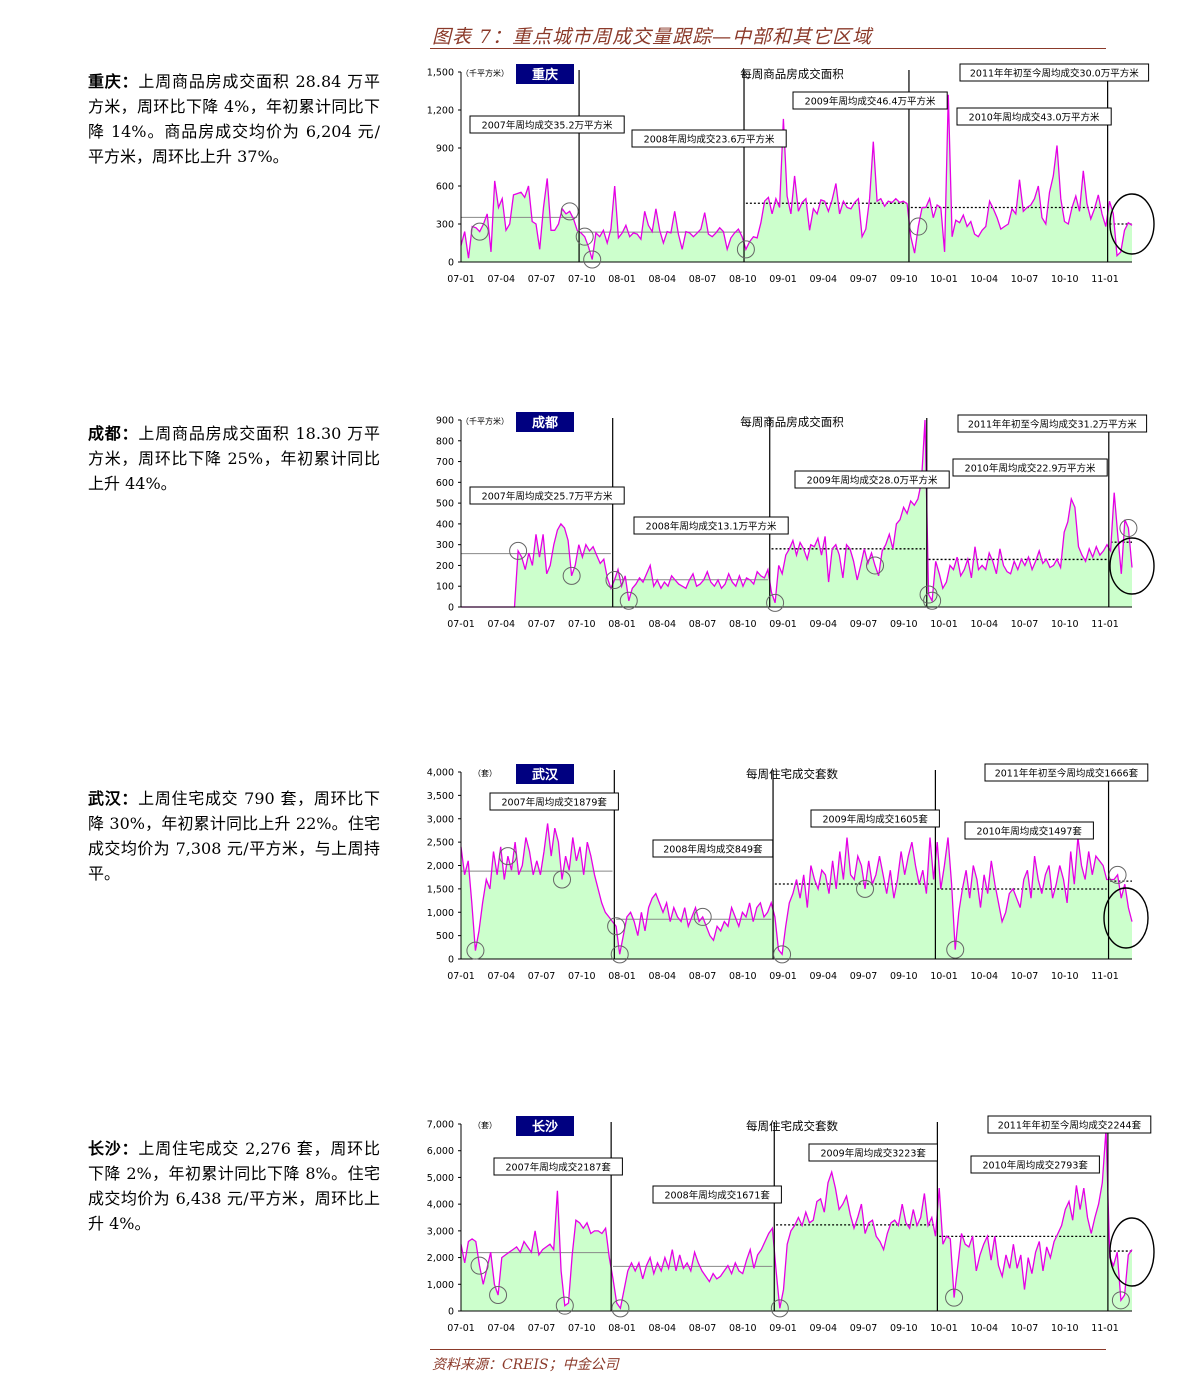 Image resolution: width=1191 pixels, height=1390 pixels. Describe the element at coordinates (545, 75) in the screenshot. I see `city-label: 重庆` at that location.